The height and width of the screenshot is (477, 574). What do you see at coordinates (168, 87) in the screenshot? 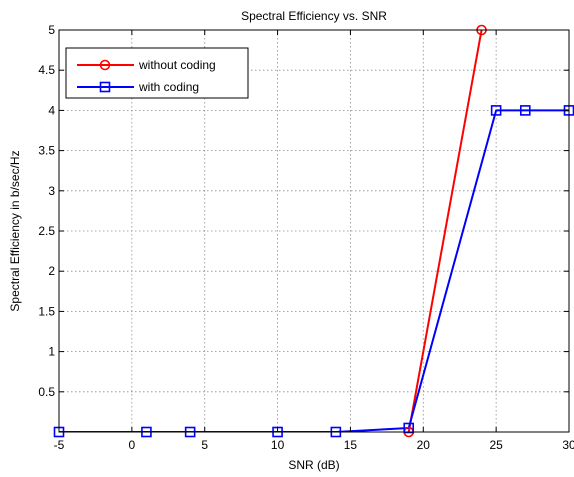
I see `legend-label-with-coding: with coding` at bounding box center [168, 87].